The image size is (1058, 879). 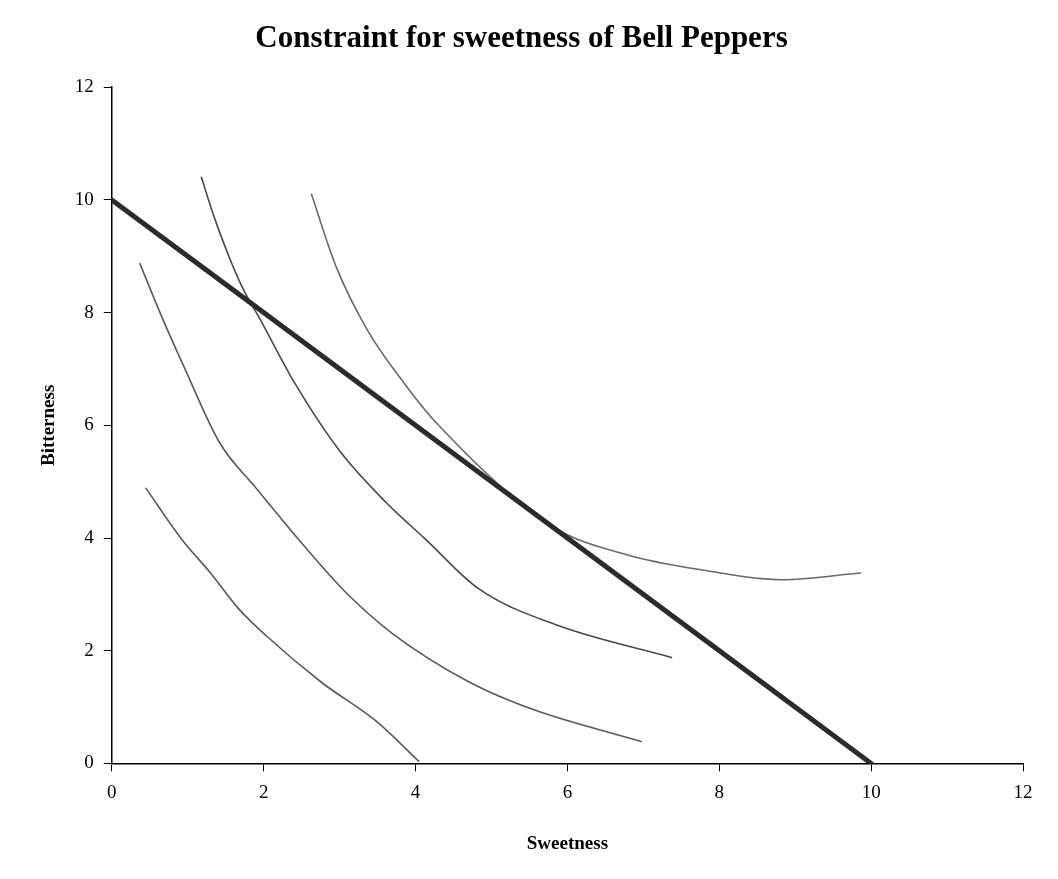 What do you see at coordinates (89, 649) in the screenshot?
I see `y-tick-label: 2` at bounding box center [89, 649].